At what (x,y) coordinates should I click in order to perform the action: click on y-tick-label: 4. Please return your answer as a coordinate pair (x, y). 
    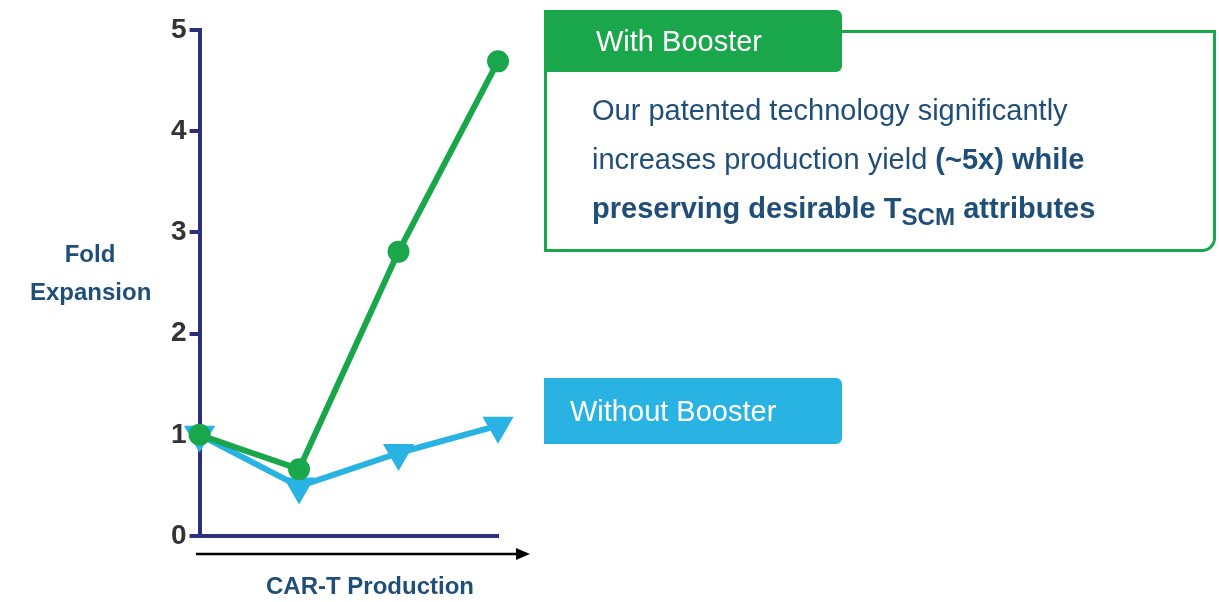
    Looking at the image, I should click on (178, 129).